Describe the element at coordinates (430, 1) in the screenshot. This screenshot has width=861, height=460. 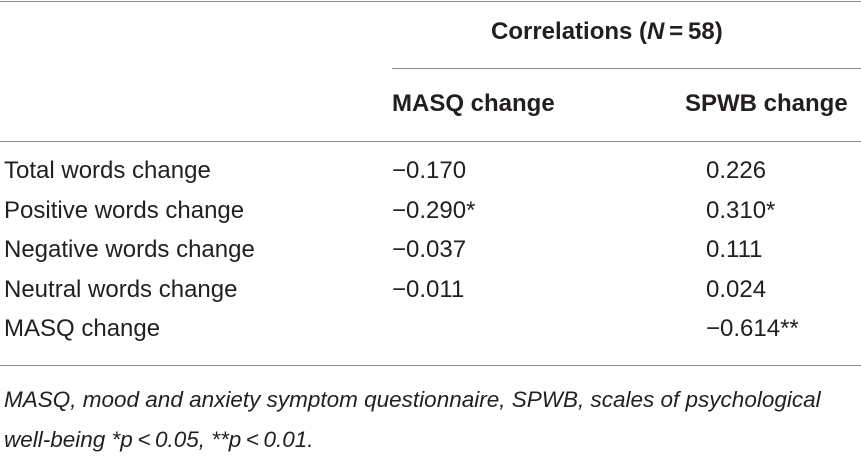
I see `top-rule` at that location.